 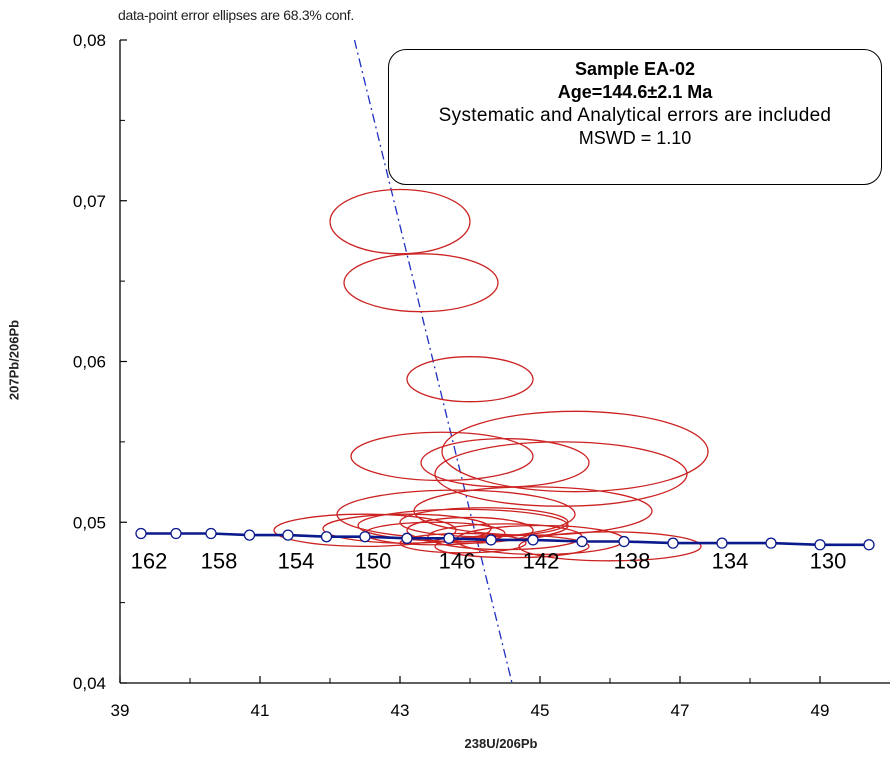 What do you see at coordinates (14, 360) in the screenshot?
I see `y-axis-label: 207Pb/206Pb` at bounding box center [14, 360].